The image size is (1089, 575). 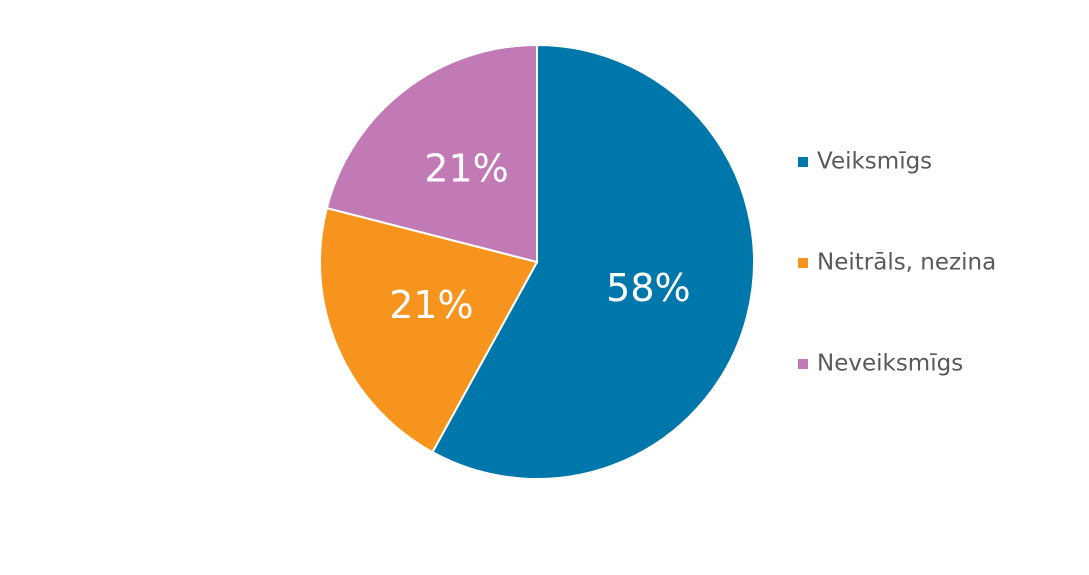 What do you see at coordinates (906, 263) in the screenshot?
I see `legend-label: Neitrāls, nezina` at bounding box center [906, 263].